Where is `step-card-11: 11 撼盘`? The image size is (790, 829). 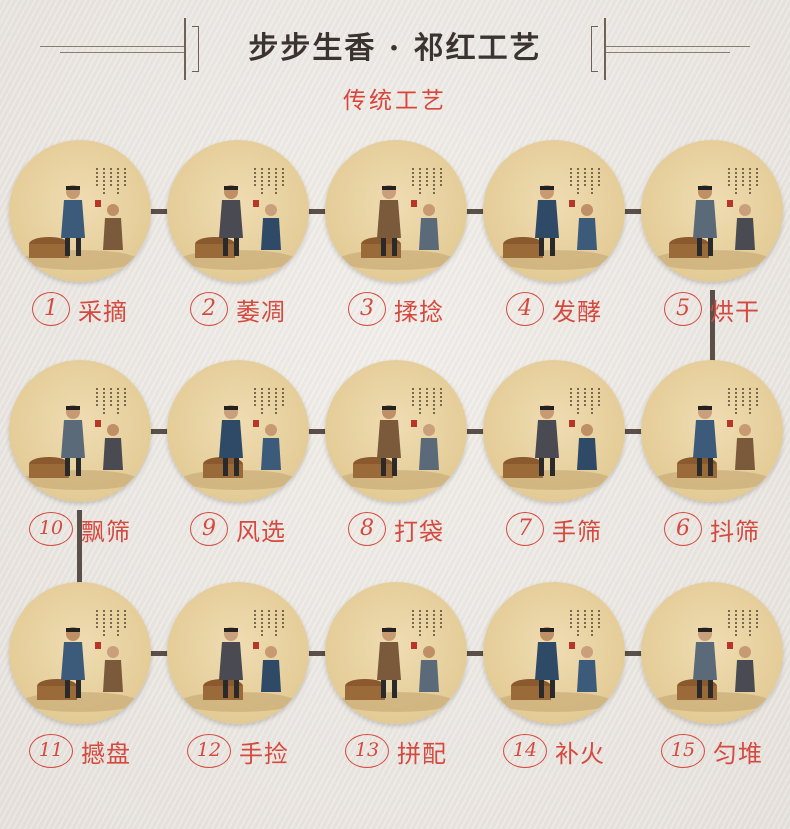 step-card-11: 11 撼盘 is located at coordinates (80, 677).